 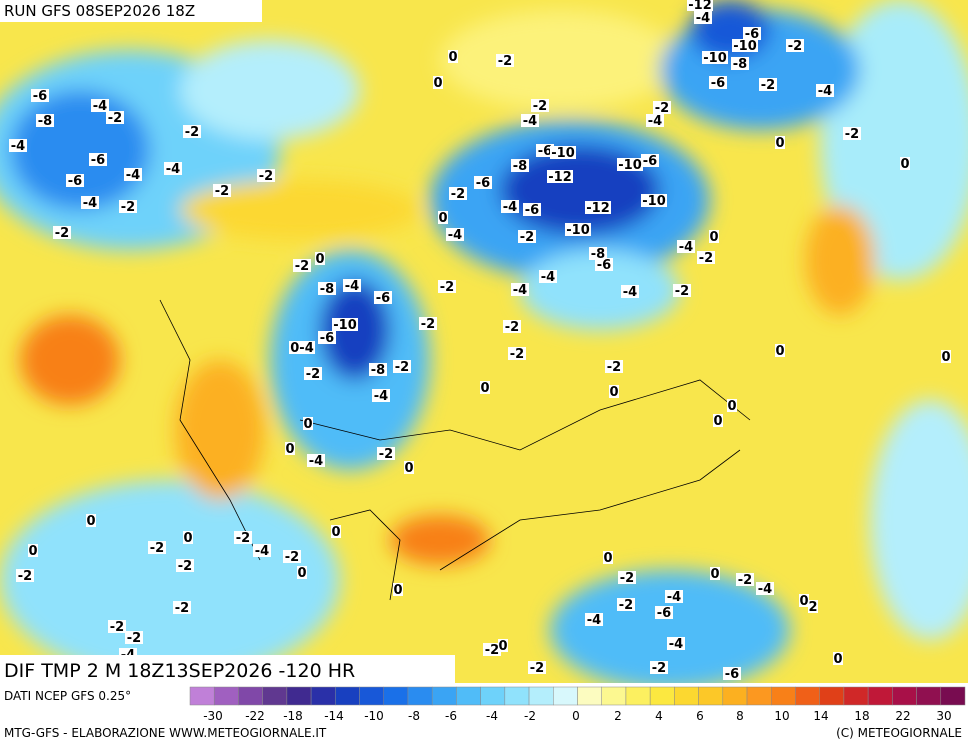 I want to click on copyright: (C) METEOGIORNALE, so click(x=899, y=733).